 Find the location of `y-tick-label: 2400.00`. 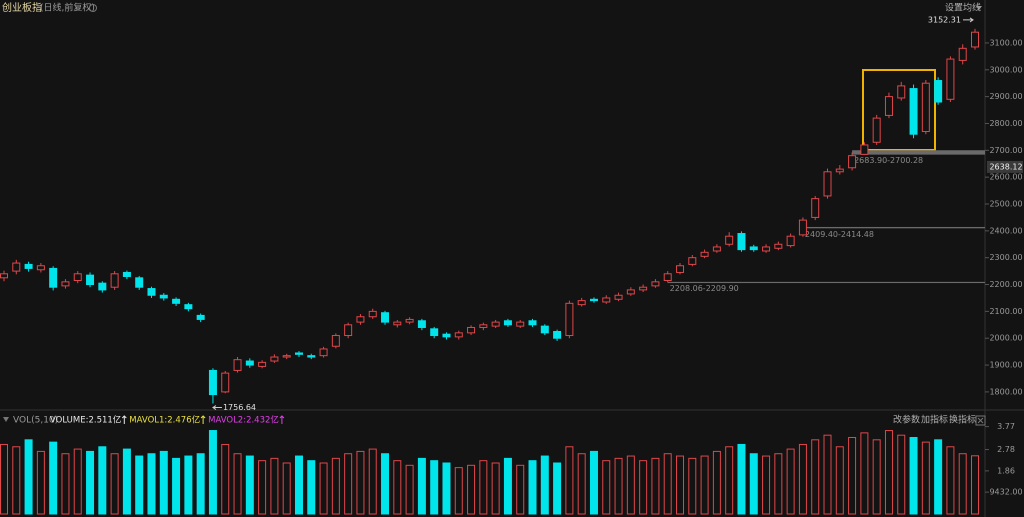

y-tick-label: 2400.00 is located at coordinates (1005, 230).